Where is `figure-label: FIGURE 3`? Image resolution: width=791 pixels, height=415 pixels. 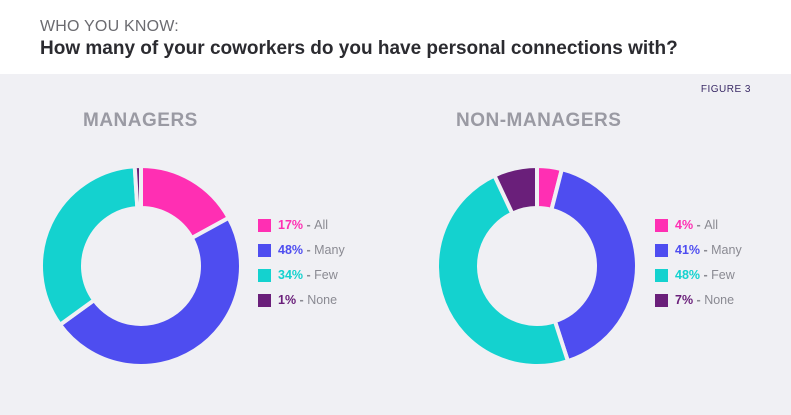 figure-label: FIGURE 3 is located at coordinates (725, 89).